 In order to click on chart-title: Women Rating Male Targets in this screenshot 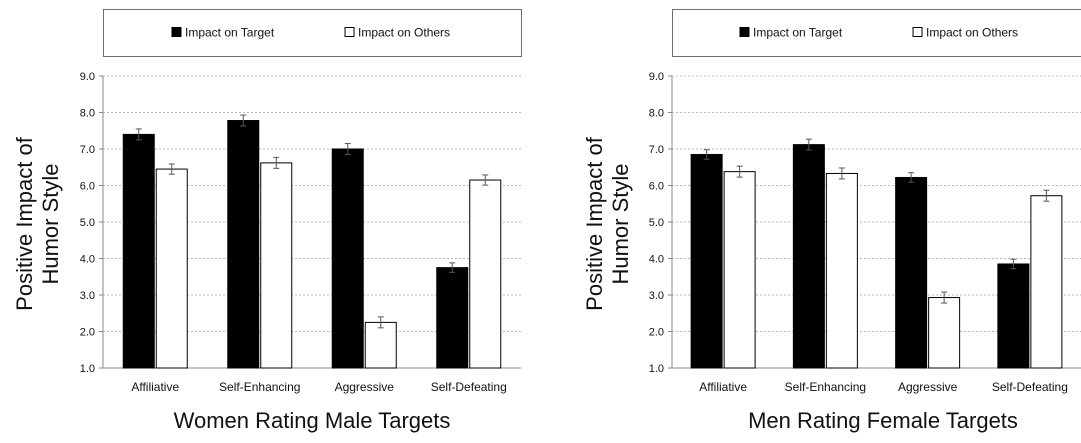, I will do `click(312, 420)`.